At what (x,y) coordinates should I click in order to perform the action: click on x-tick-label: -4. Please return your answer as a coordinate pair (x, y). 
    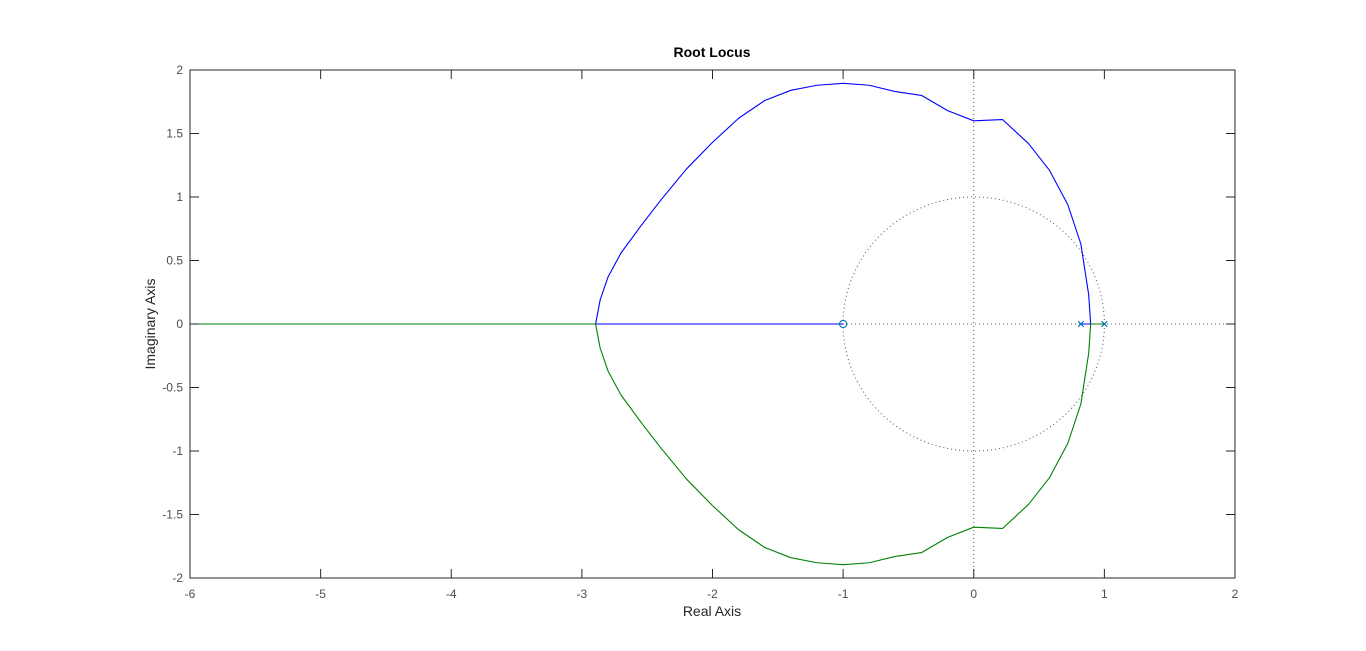
    Looking at the image, I should click on (451, 594).